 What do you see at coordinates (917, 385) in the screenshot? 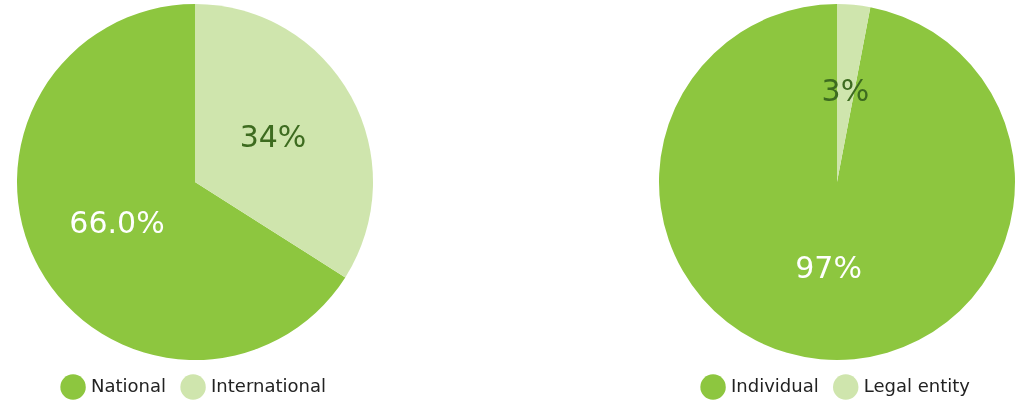
I see `legend-label: Legal entity` at bounding box center [917, 385].